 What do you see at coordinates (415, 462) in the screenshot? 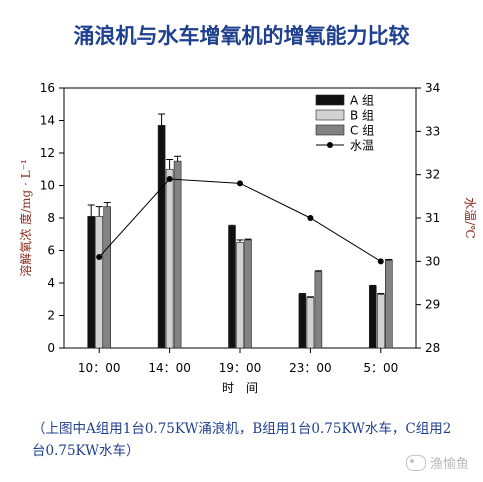
I see `wechat-icon` at bounding box center [415, 462].